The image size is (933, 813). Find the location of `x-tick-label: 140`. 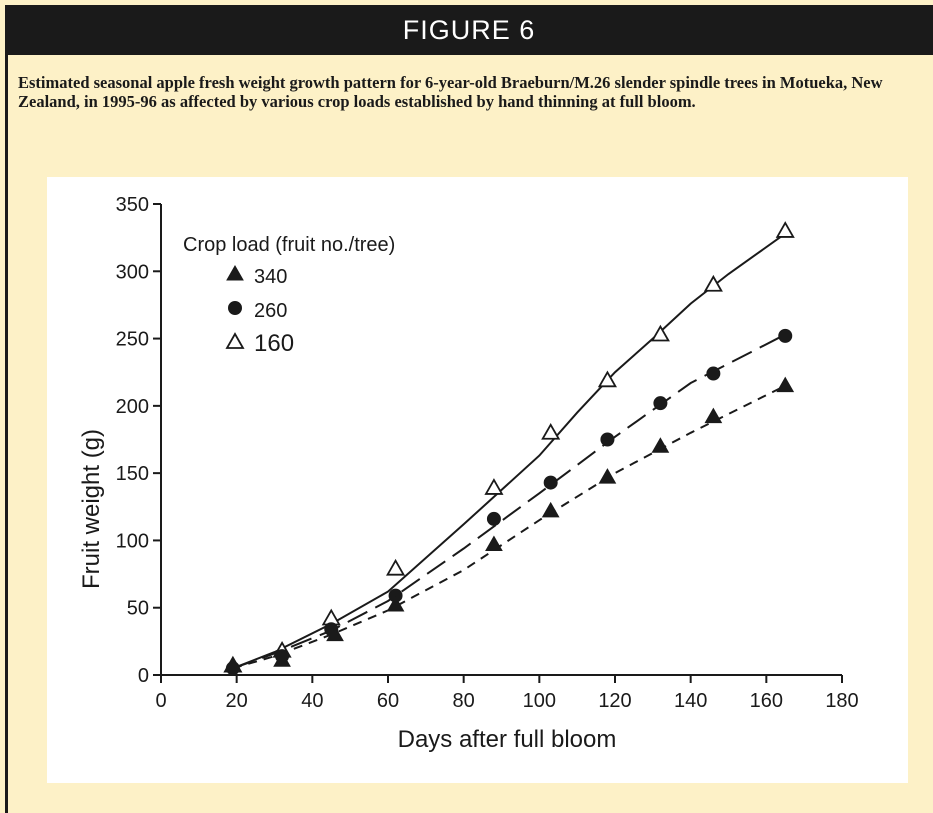

x-tick-label: 140 is located at coordinates (690, 701).